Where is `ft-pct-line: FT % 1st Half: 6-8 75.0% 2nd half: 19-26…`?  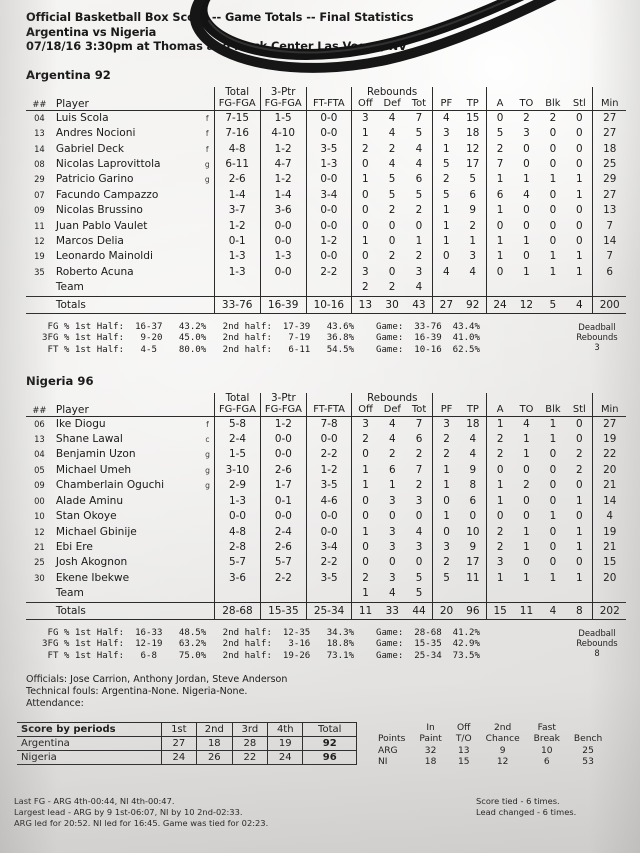
ft-pct-line: FT % 1st Half: 6-8 75.0% 2nd half: 19-26… is located at coordinates (261, 655).